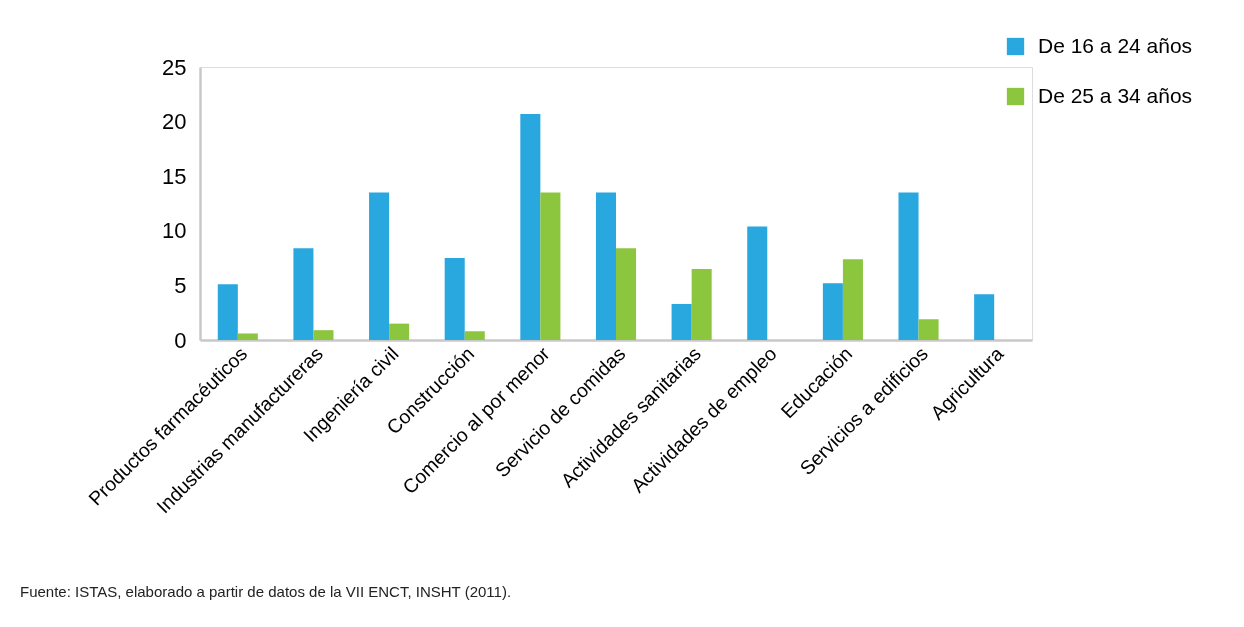 The height and width of the screenshot is (627, 1244). I want to click on y-tick-label: 25, so click(174, 67).